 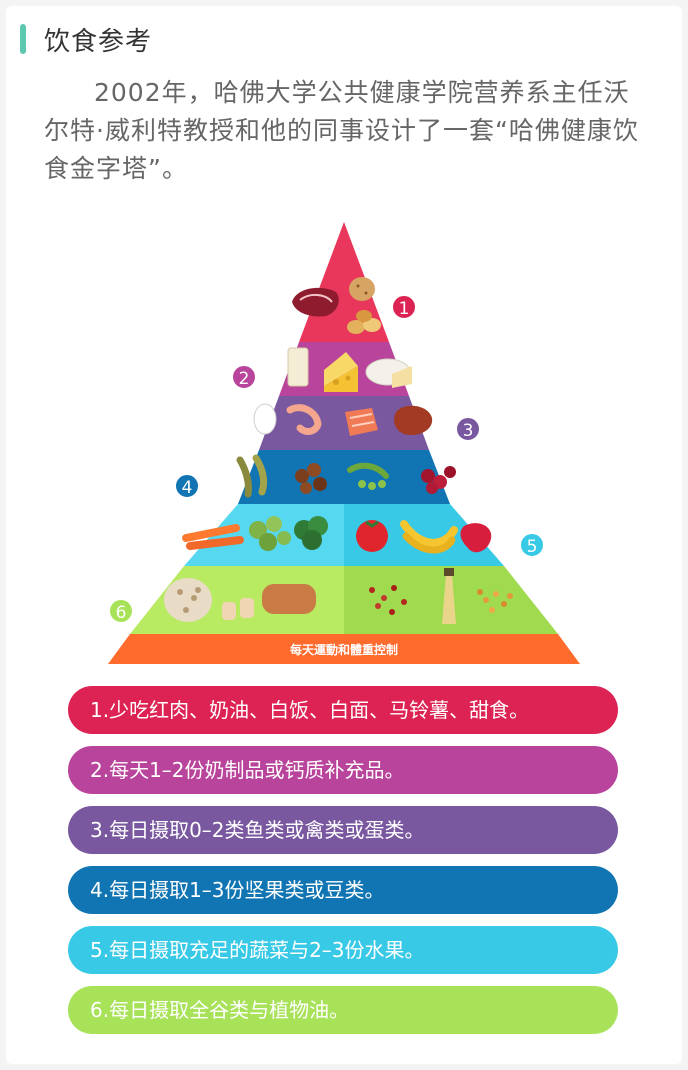 I want to click on shrimp-icon, so click(x=304, y=419).